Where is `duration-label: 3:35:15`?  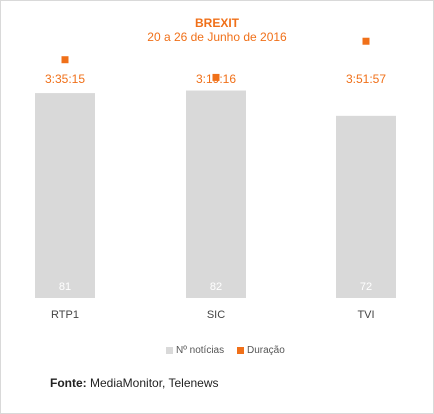
duration-label: 3:35:15 is located at coordinates (65, 79).